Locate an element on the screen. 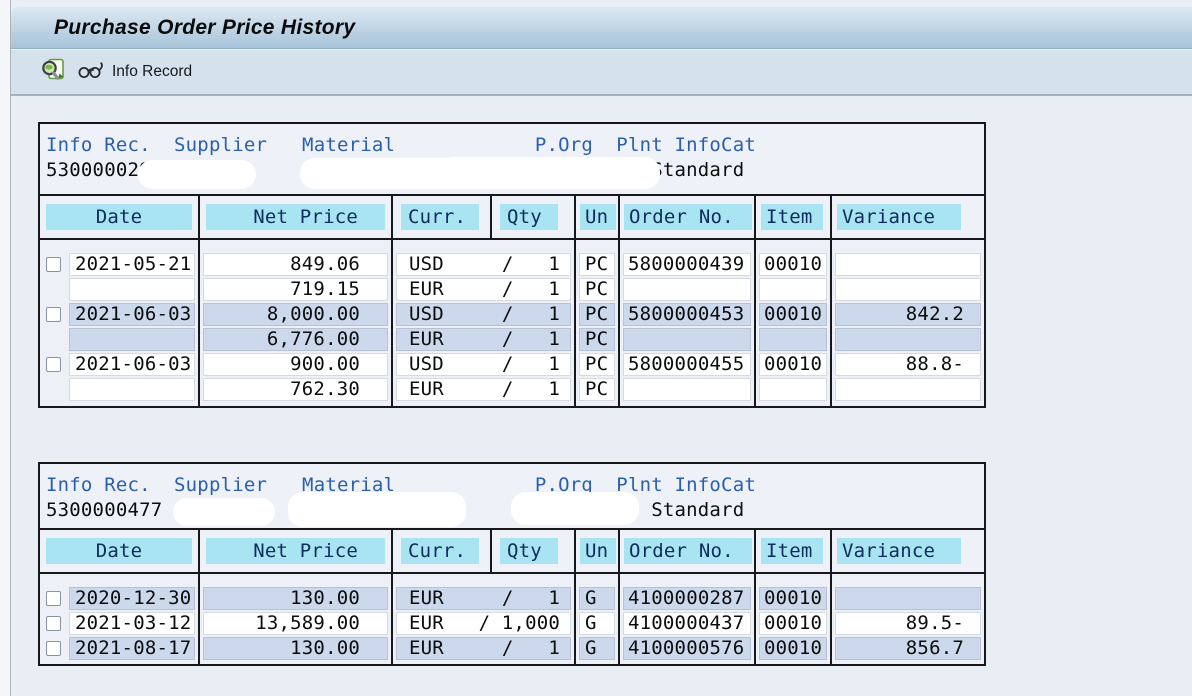 Image resolution: width=1192 pixels, height=696 pixels. net-price-cell: 849.06 is located at coordinates (294, 264).